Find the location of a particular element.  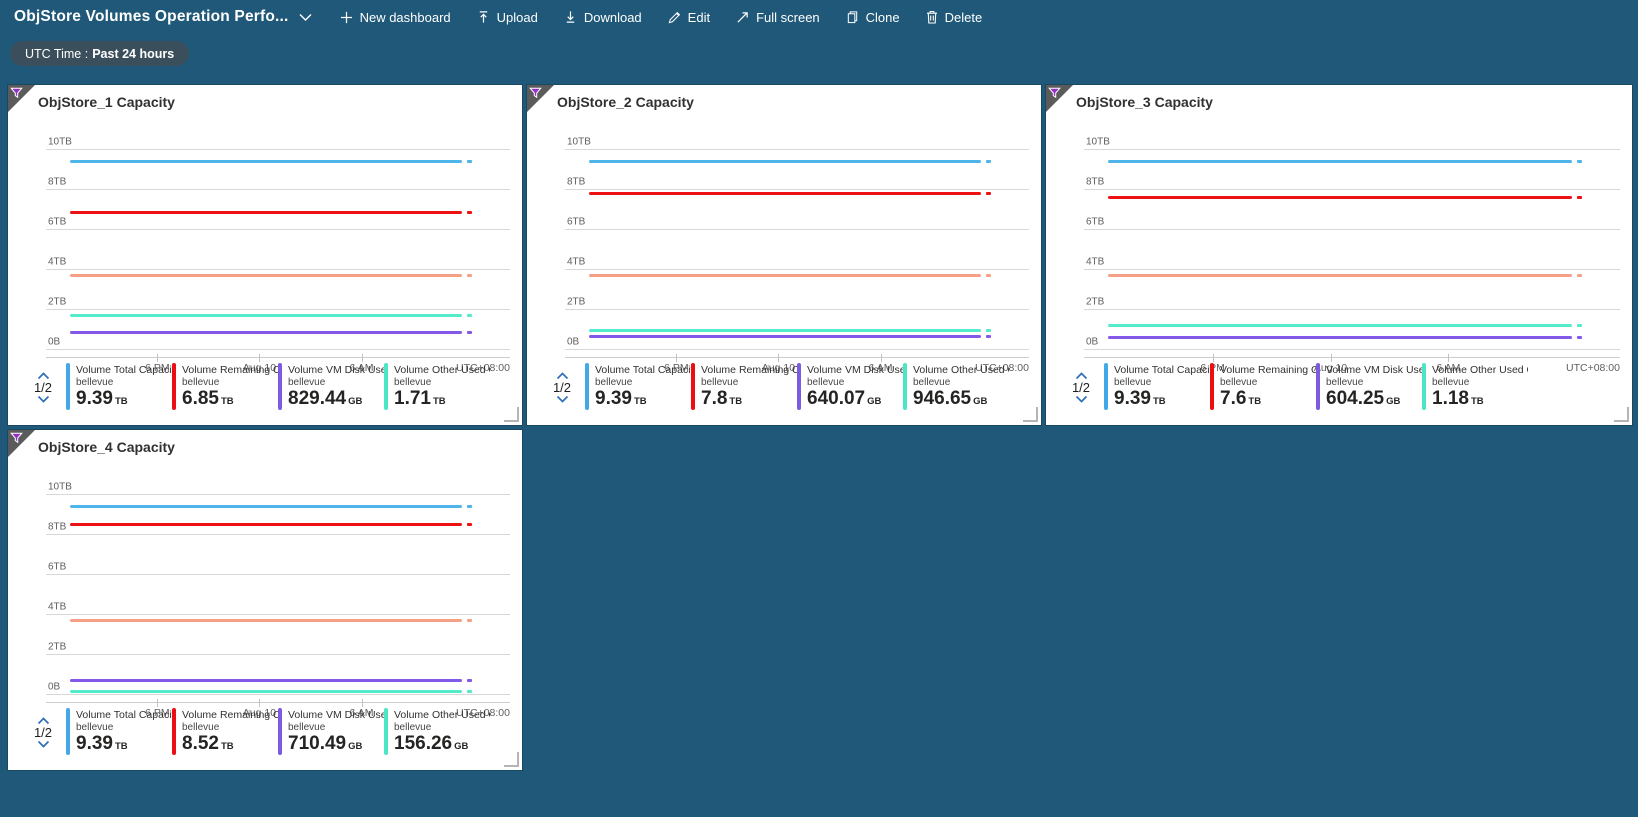

delete-icon is located at coordinates (931, 17).